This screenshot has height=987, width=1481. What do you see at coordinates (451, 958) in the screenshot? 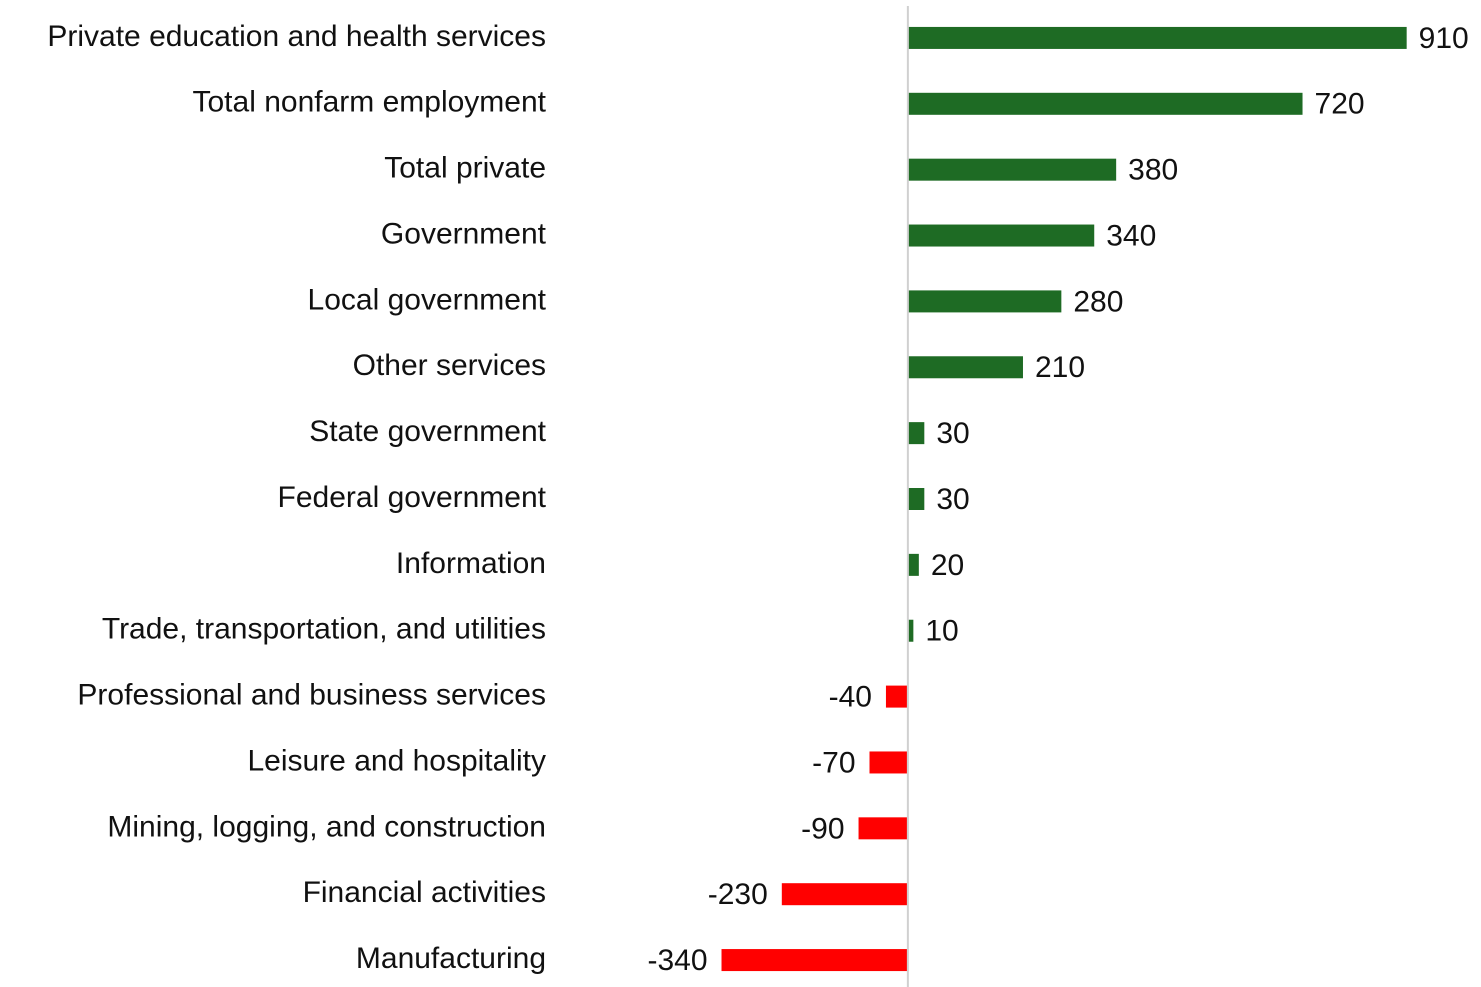
I see `category-label: Manufacturing` at bounding box center [451, 958].